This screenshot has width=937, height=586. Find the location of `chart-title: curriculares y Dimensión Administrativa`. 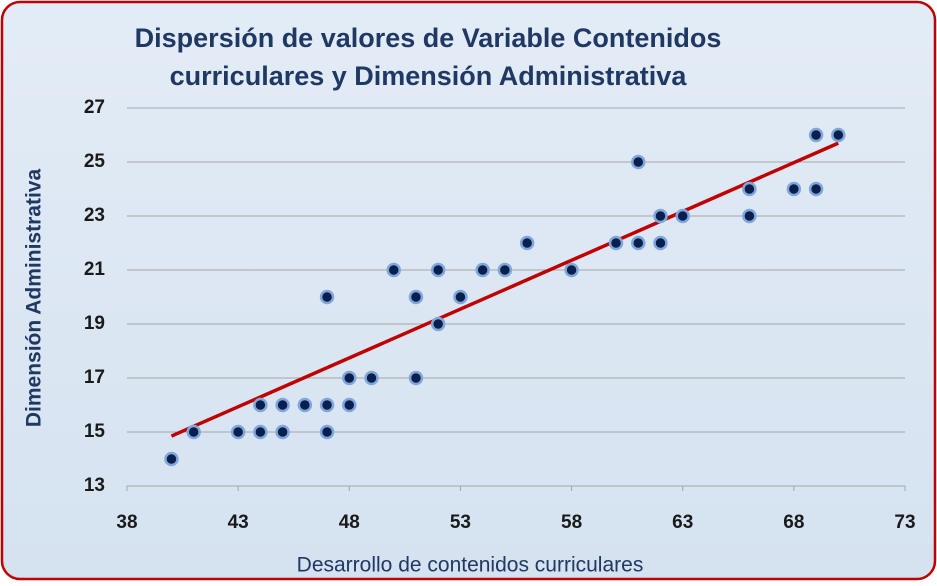

chart-title: curriculares y Dimensión Administrativa is located at coordinates (429, 76).